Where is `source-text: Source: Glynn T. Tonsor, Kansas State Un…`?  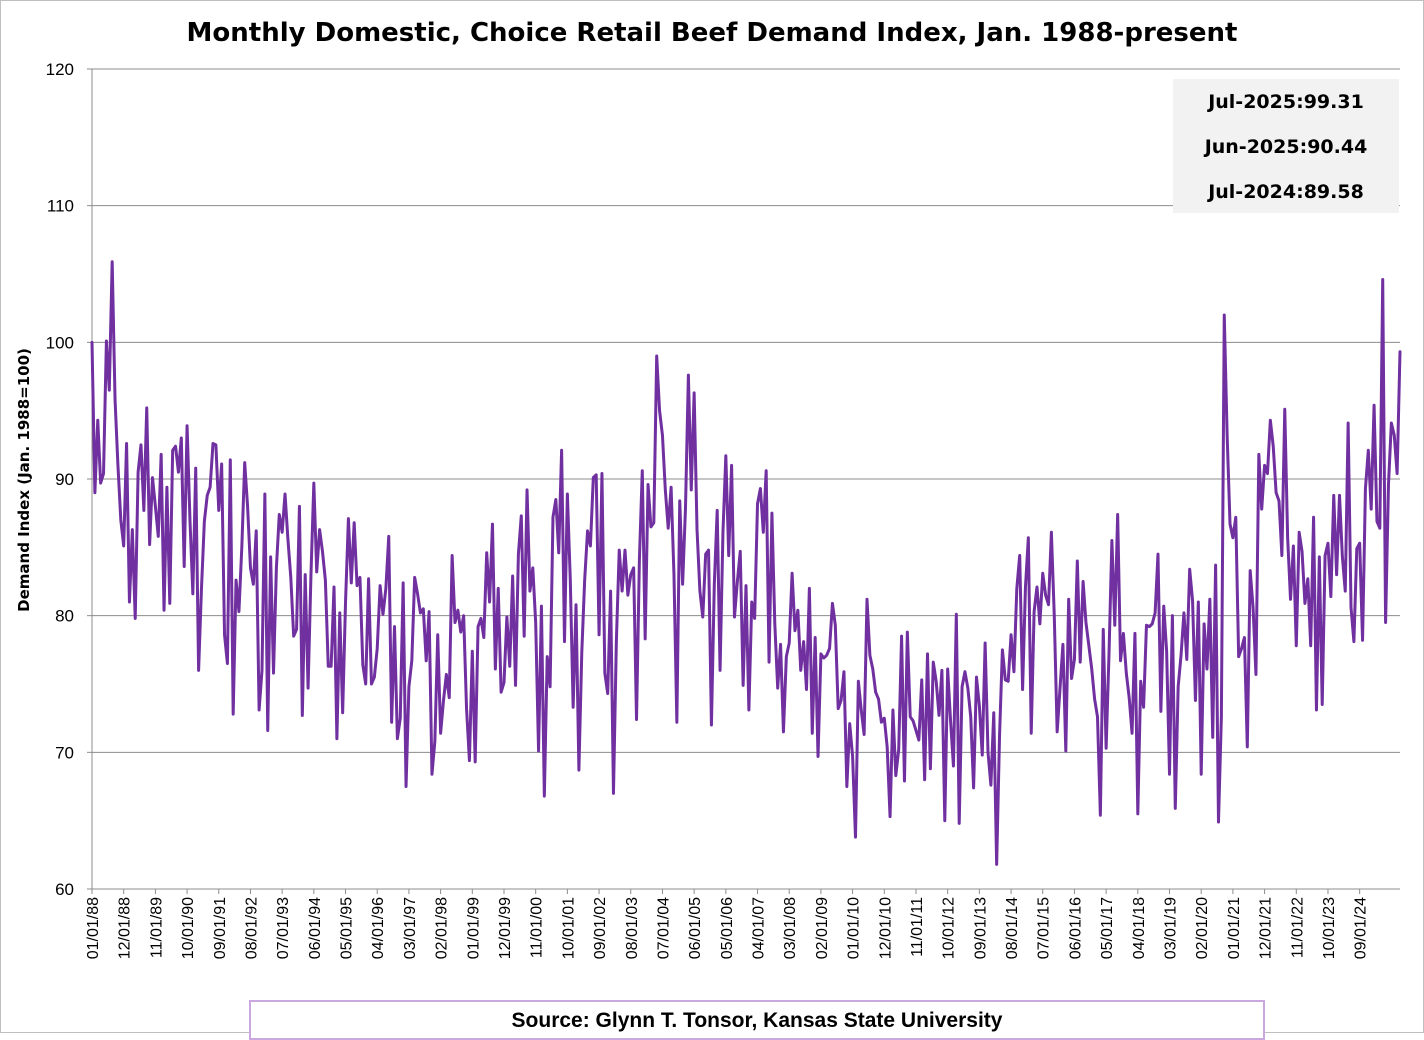 source-text: Source: Glynn T. Tonsor, Kansas State Un… is located at coordinates (757, 1020).